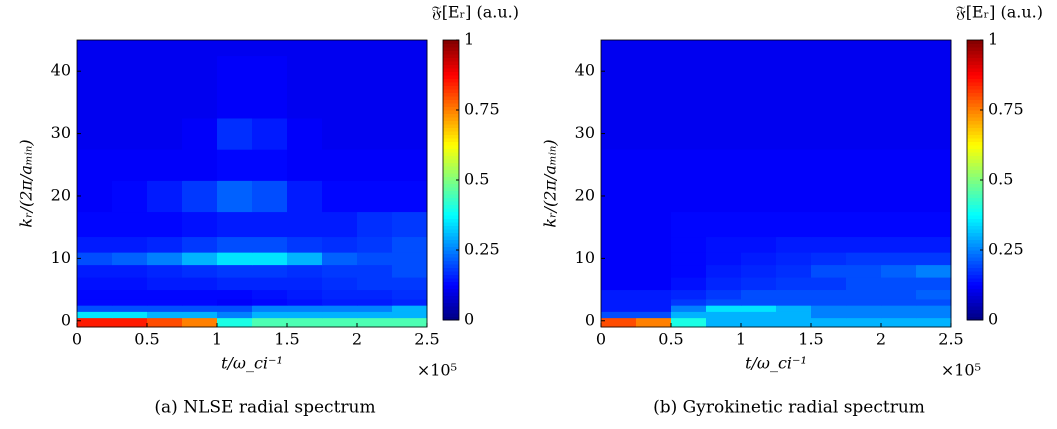 Image resolution: width=1057 pixels, height=429 pixels. Describe the element at coordinates (585, 70) in the screenshot. I see `y-tick-label: 40` at that location.